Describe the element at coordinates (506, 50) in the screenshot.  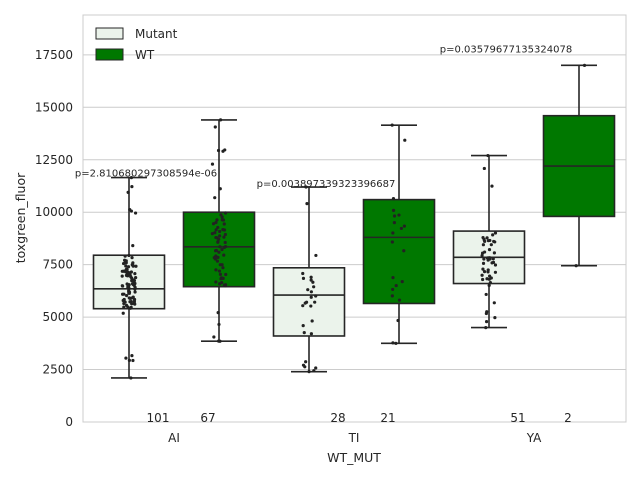
I see `p-value-annotation: p=0.03579677135324078` at that location.